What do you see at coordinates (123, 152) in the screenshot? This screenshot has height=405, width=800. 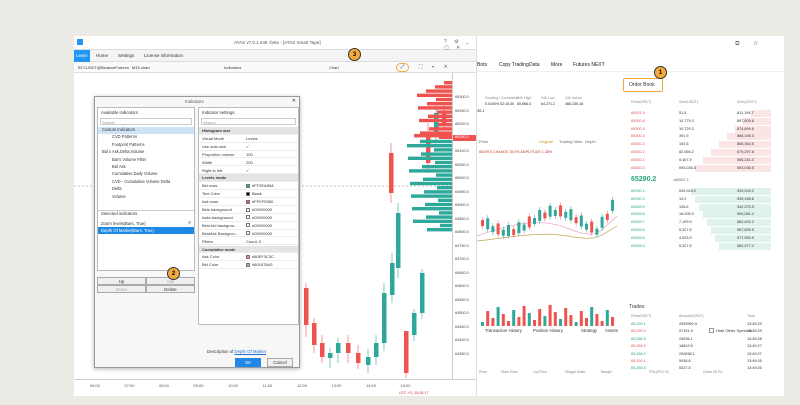 I see `tree-item: Bid x Ask,Delta,Volume` at bounding box center [123, 152].